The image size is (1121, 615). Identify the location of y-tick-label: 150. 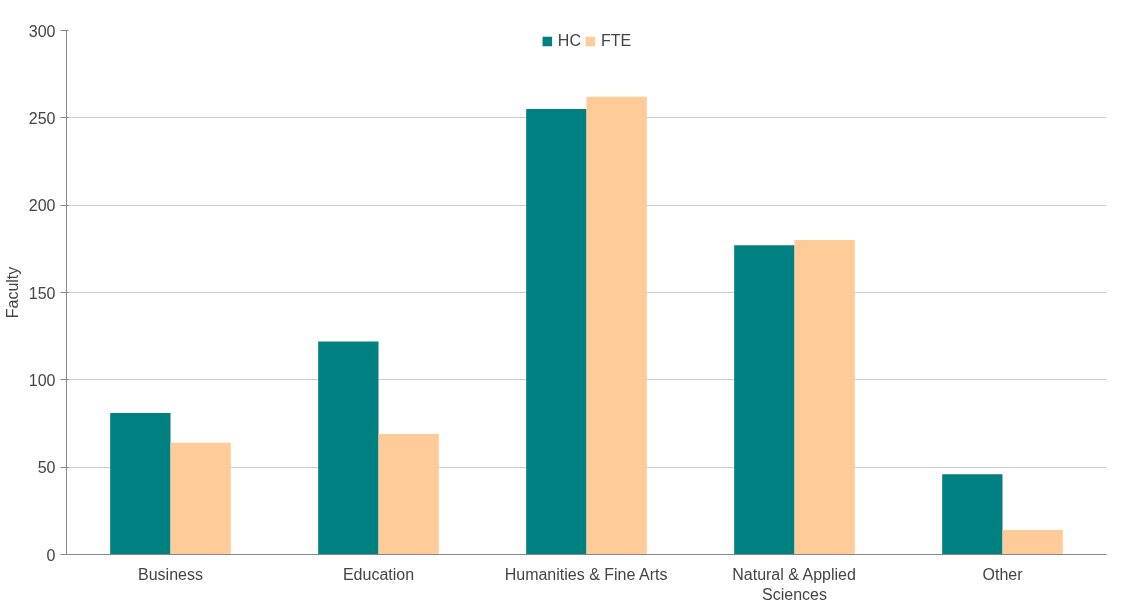
(42, 293).